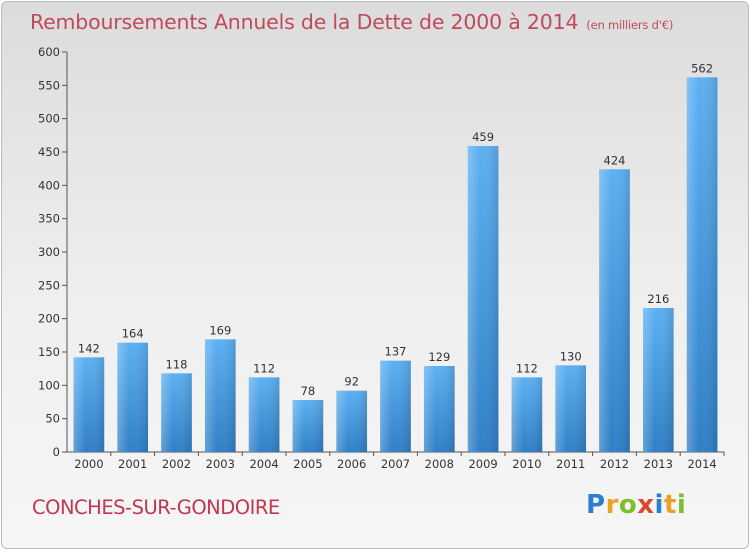 This screenshot has height=550, width=750. Describe the element at coordinates (308, 391) in the screenshot. I see `bar-value-label: 78` at that location.